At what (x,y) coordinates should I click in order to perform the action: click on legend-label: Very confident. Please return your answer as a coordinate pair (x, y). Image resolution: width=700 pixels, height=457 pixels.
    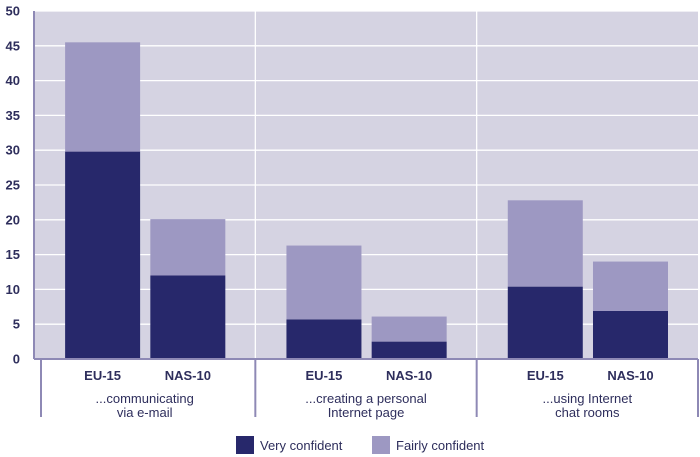
    Looking at the image, I should click on (301, 445).